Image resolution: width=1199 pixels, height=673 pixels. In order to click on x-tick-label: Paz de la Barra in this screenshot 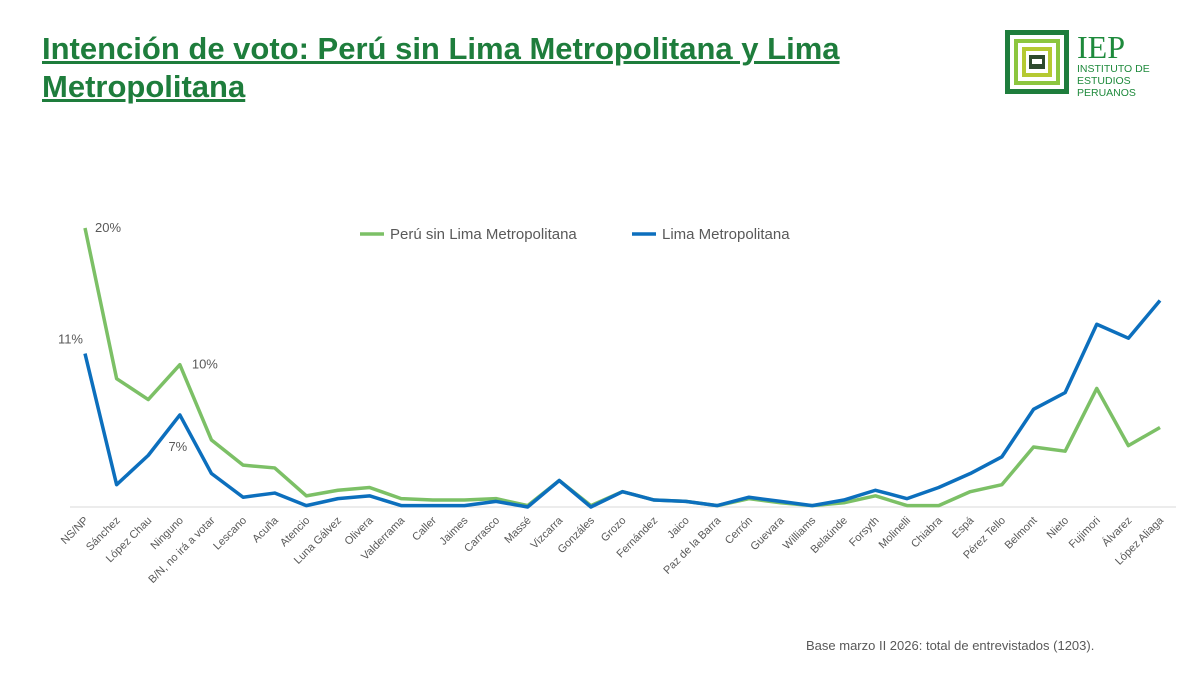, I will do `click(692, 545)`.